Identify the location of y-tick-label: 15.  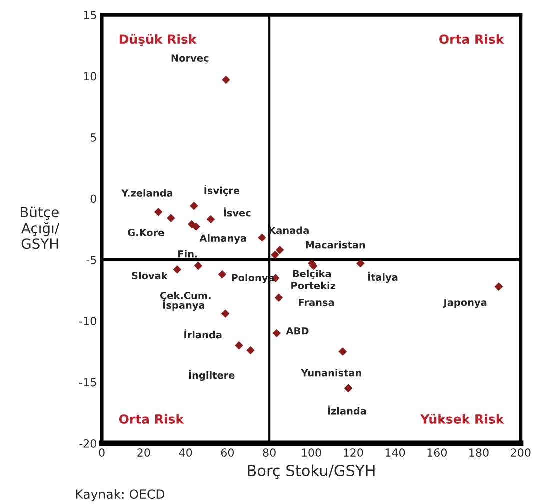
(90, 15).